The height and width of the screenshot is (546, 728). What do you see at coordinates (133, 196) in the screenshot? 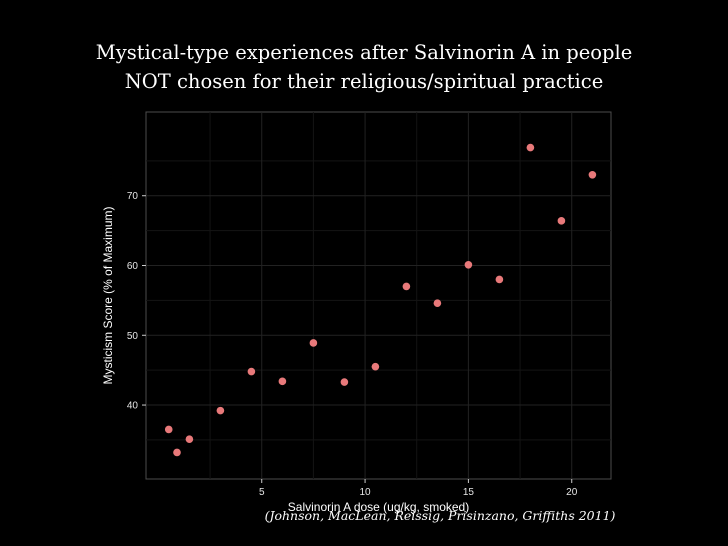
I see `y-tick-label: 70` at bounding box center [133, 196].